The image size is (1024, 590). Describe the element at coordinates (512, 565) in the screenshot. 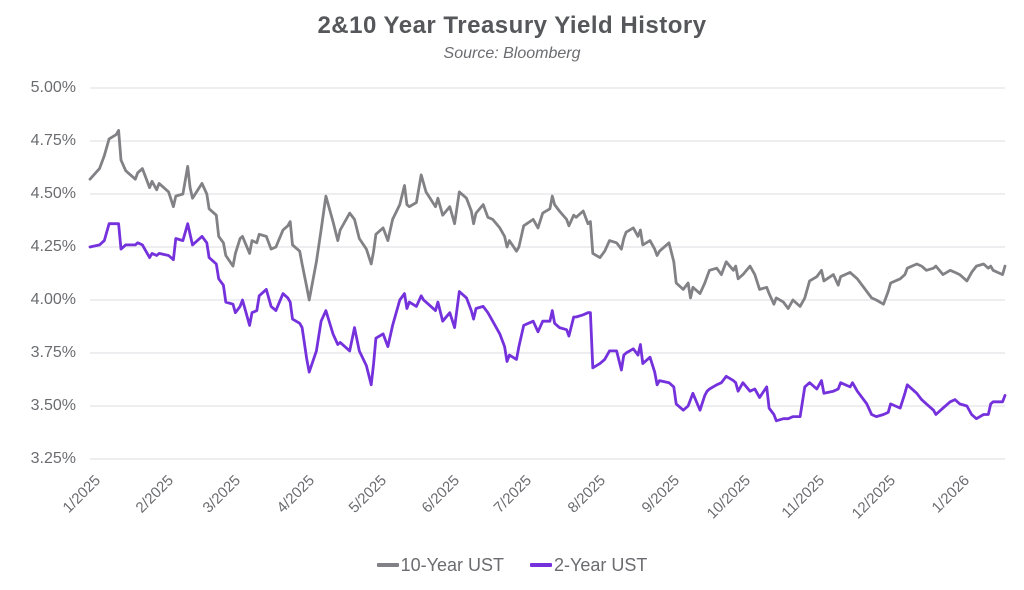

I see `chart-legend: 10-Year UST 2-Year UST` at that location.